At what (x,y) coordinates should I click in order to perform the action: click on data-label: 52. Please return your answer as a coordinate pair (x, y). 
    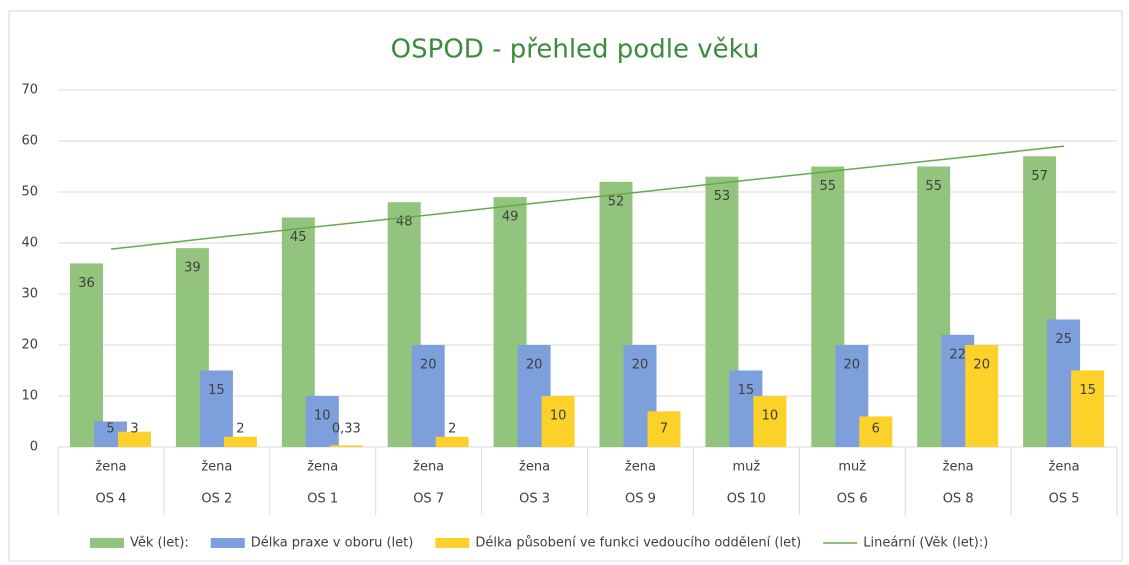
    Looking at the image, I should click on (616, 201).